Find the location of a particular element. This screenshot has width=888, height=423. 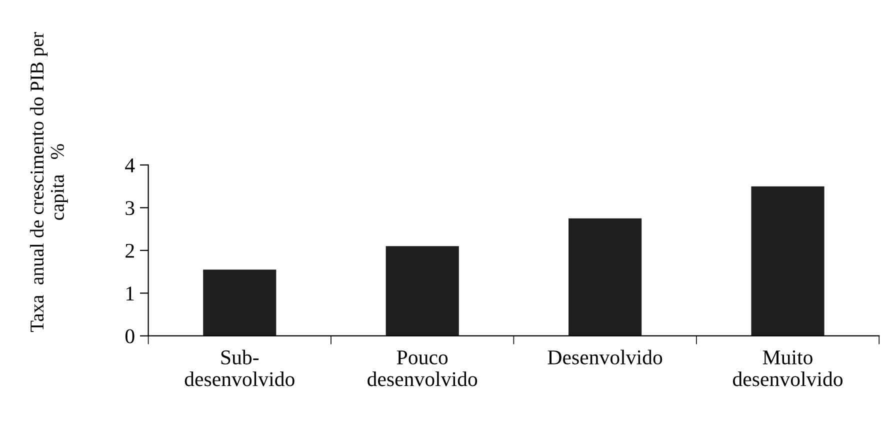

y-axis-title: Taxa anual de crescimento do PIB per capita % is located at coordinates (49, 182).